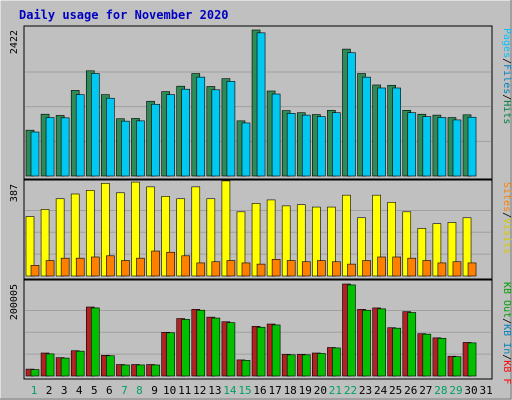 The width and height of the screenshot is (512, 400). What do you see at coordinates (214, 390) in the screenshot?
I see `x-tick-label: 13` at bounding box center [214, 390].